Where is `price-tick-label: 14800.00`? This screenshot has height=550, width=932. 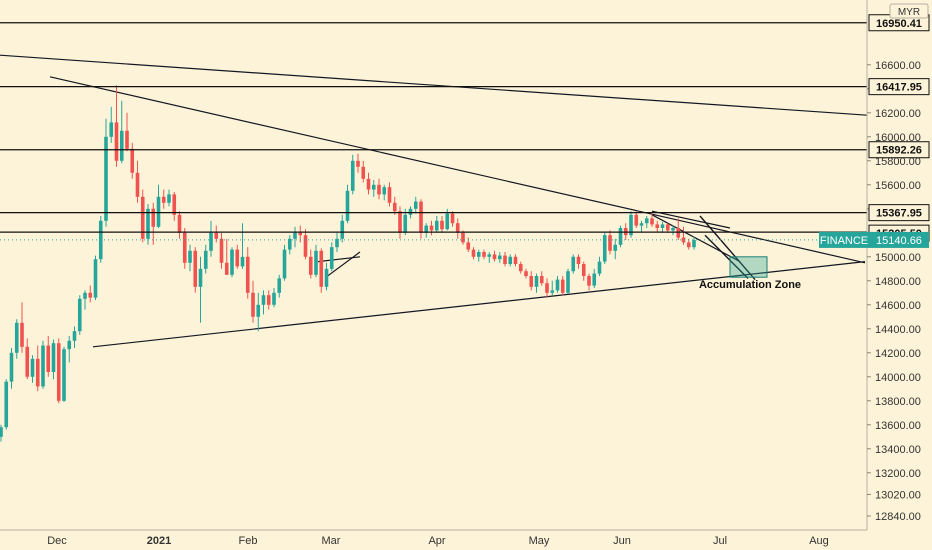 price-tick-label: 14800.00 is located at coordinates (898, 282).